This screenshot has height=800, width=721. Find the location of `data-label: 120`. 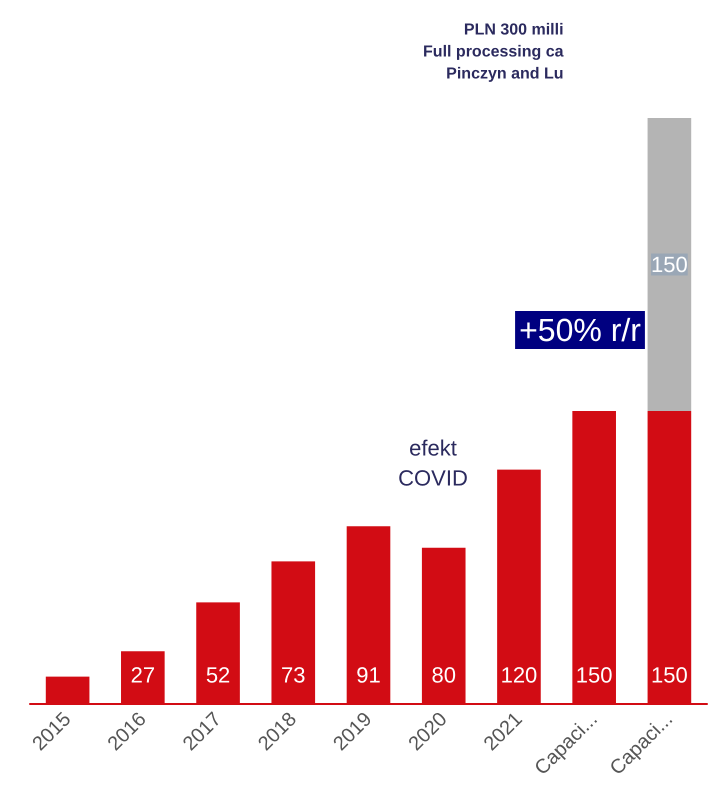

data-label: 120 is located at coordinates (519, 675).